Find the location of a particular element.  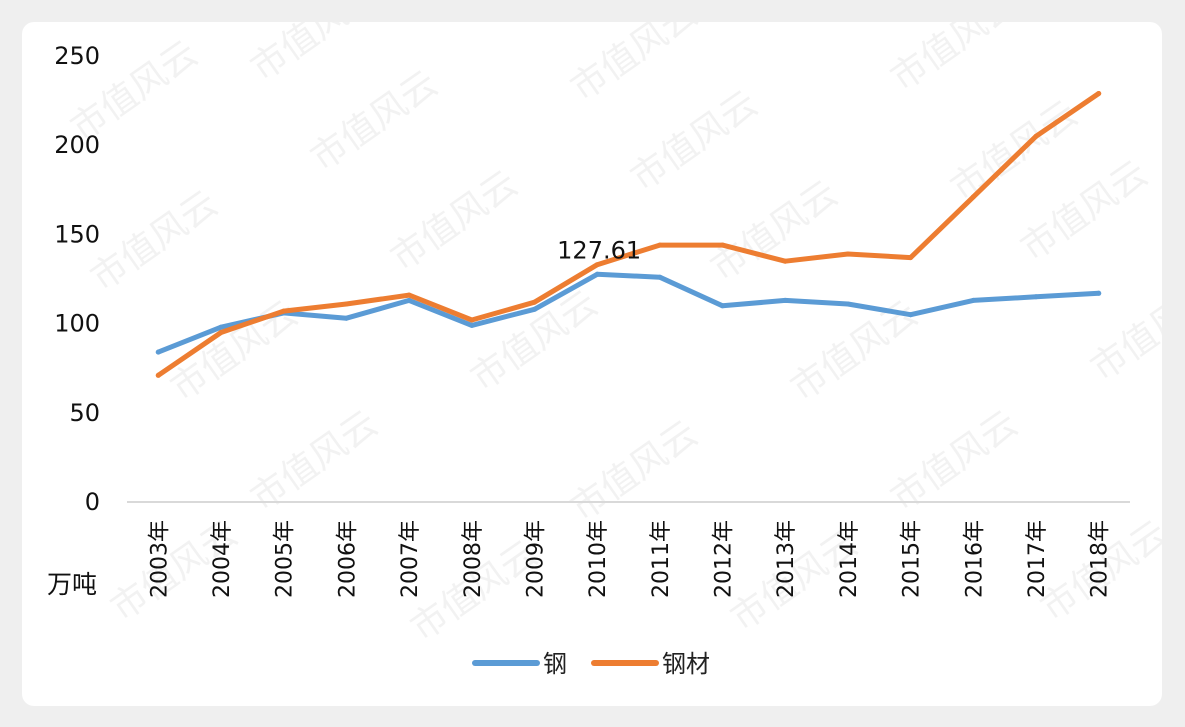

data-label: 127.61 is located at coordinates (599, 250).